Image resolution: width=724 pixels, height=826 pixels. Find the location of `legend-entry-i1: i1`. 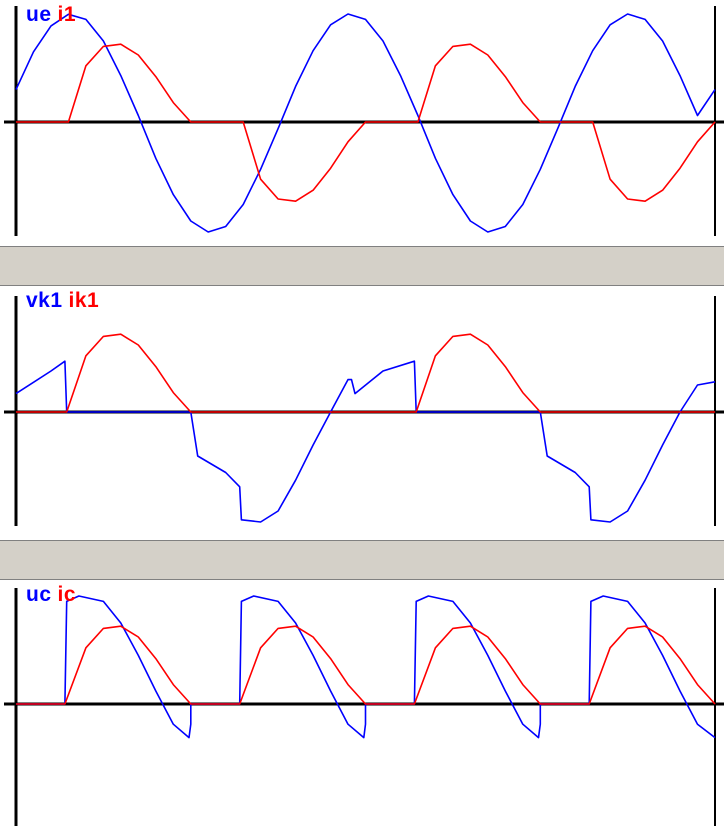

legend-entry-i1: i1 is located at coordinates (67, 14).